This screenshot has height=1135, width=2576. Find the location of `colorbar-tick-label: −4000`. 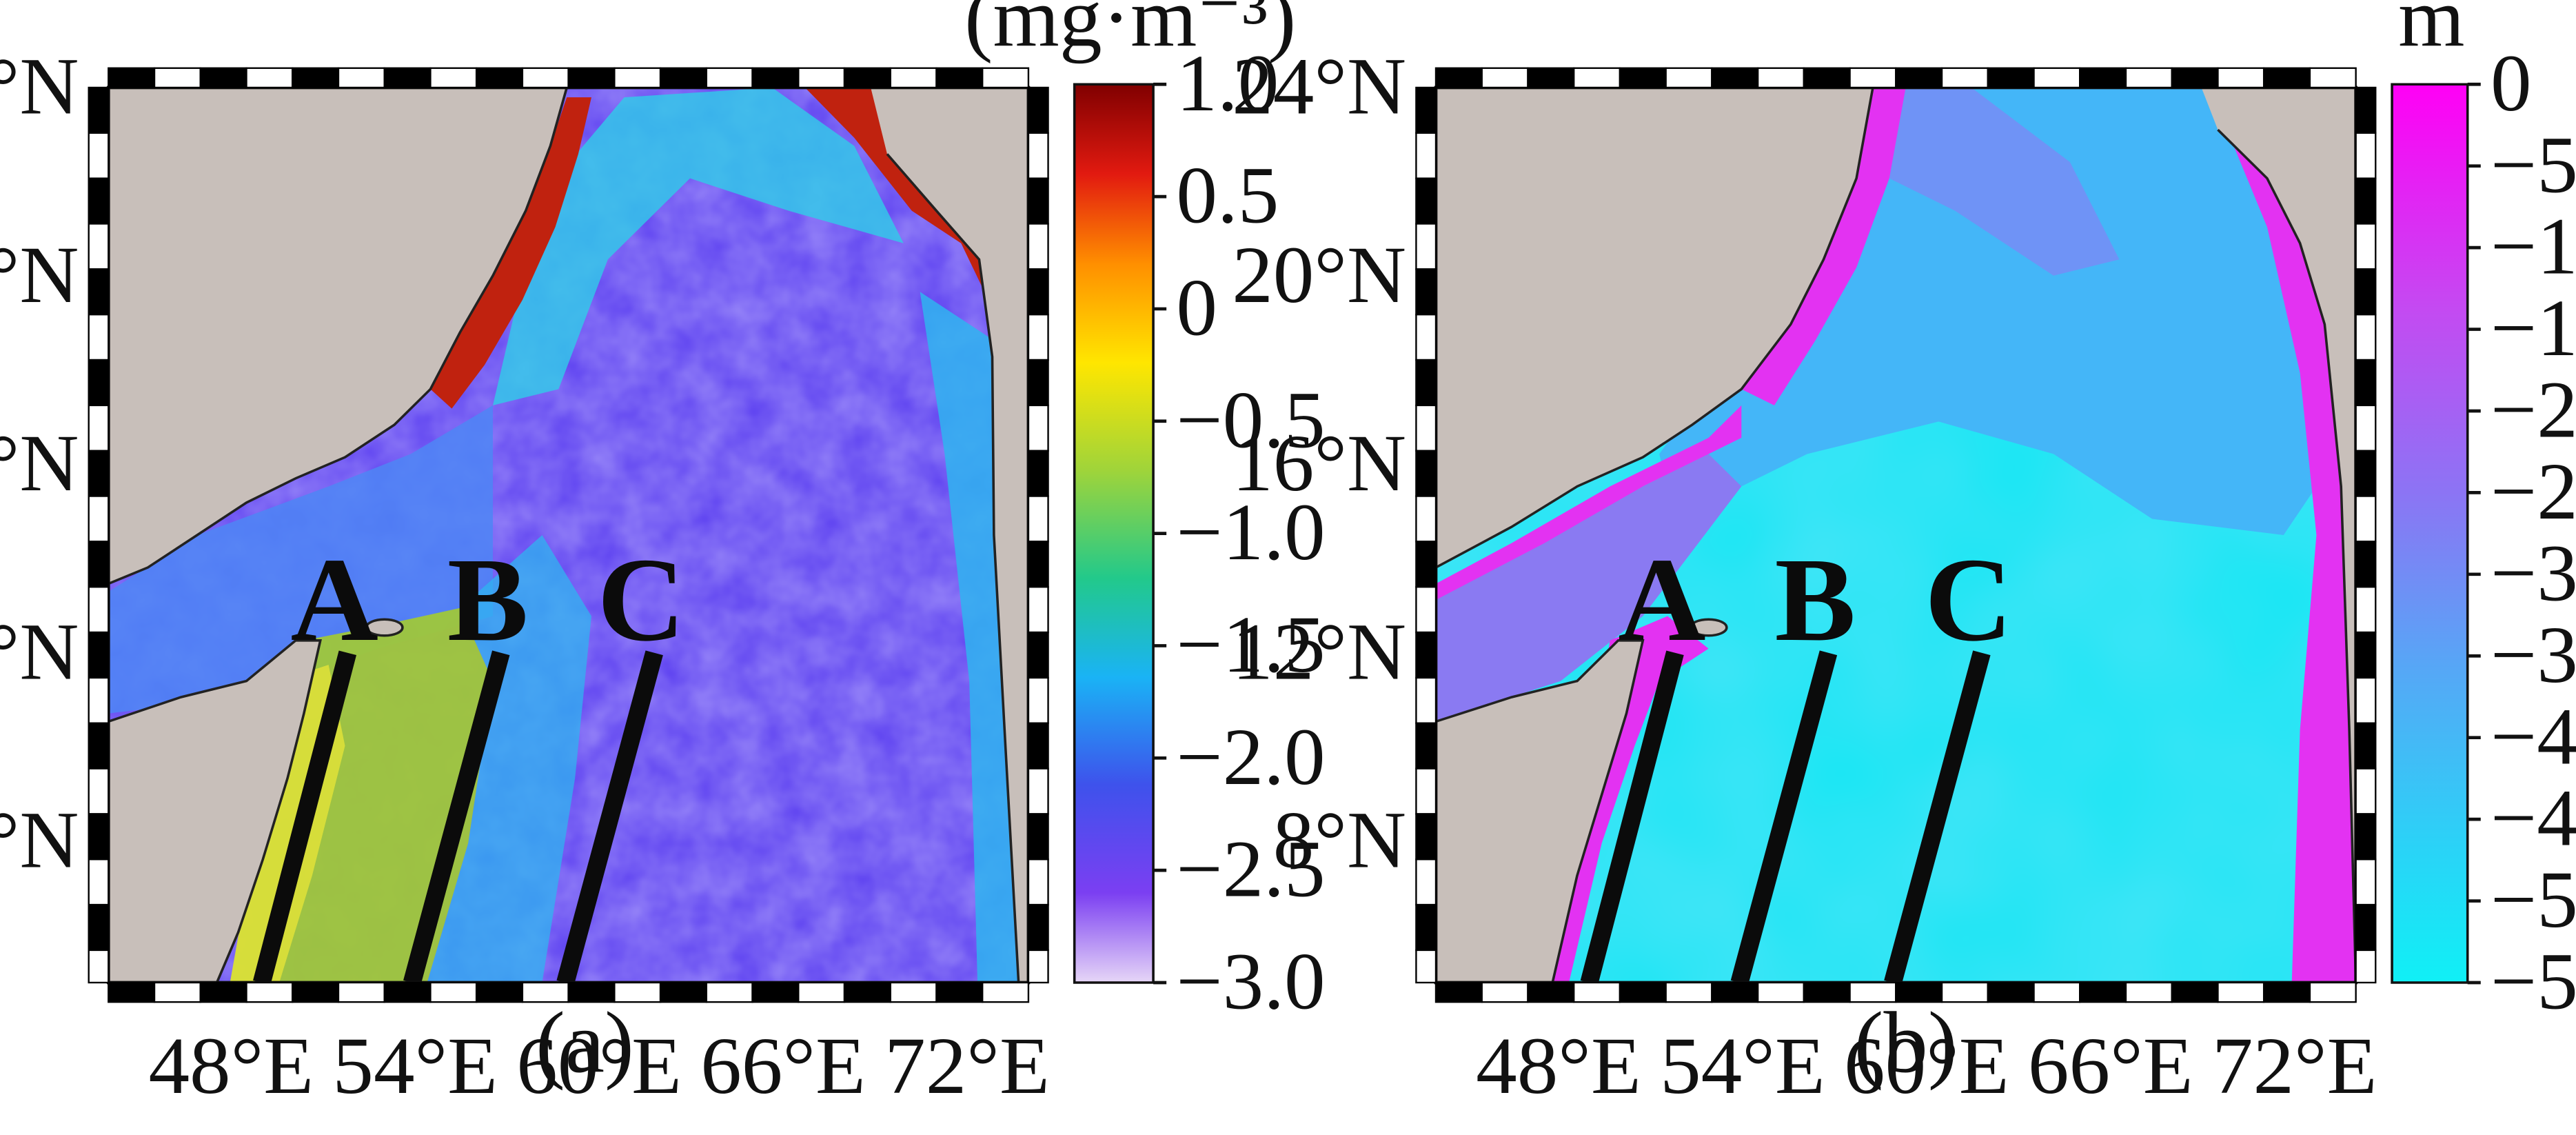

colorbar-tick-label: −4000 is located at coordinates (2533, 736).